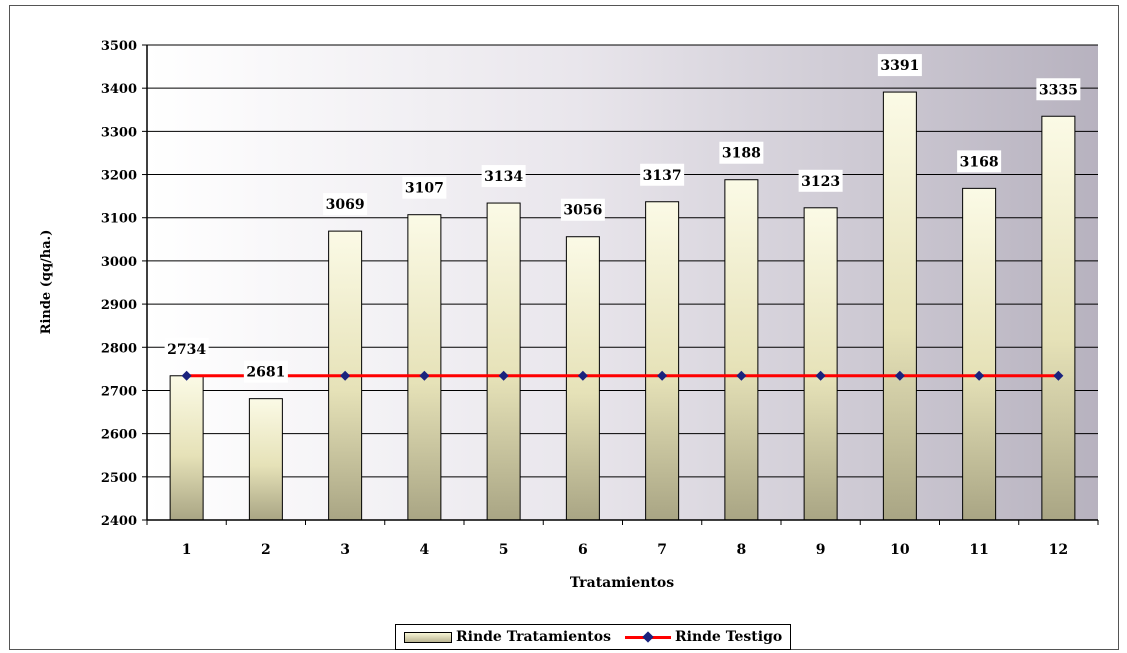 This screenshot has width=1127, height=653. What do you see at coordinates (119, 262) in the screenshot?
I see `ytick-label: 3000` at bounding box center [119, 262].